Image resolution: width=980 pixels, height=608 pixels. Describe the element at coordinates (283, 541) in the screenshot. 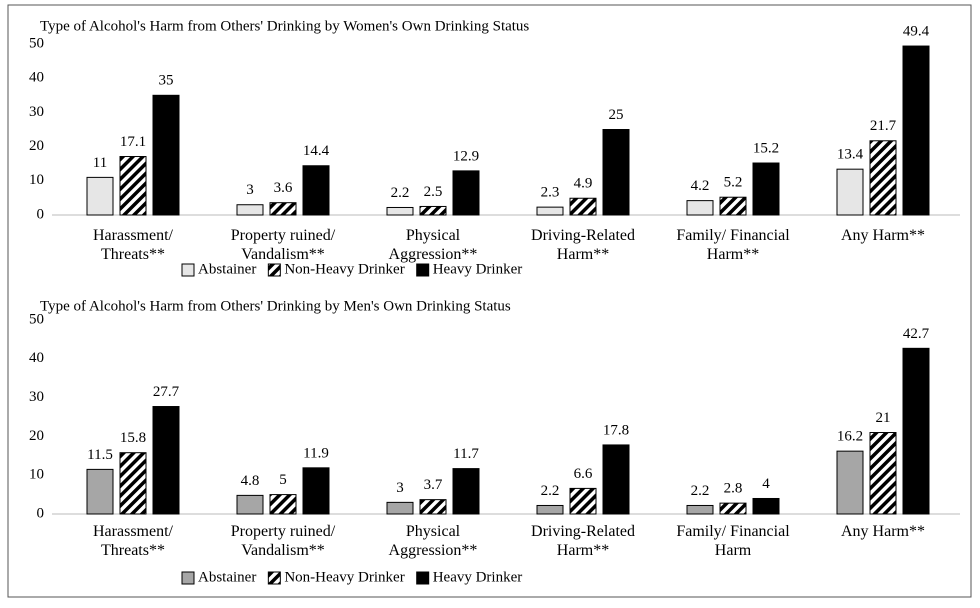

I see `x-tick-label: Property ruined/ Vandalism**` at that location.